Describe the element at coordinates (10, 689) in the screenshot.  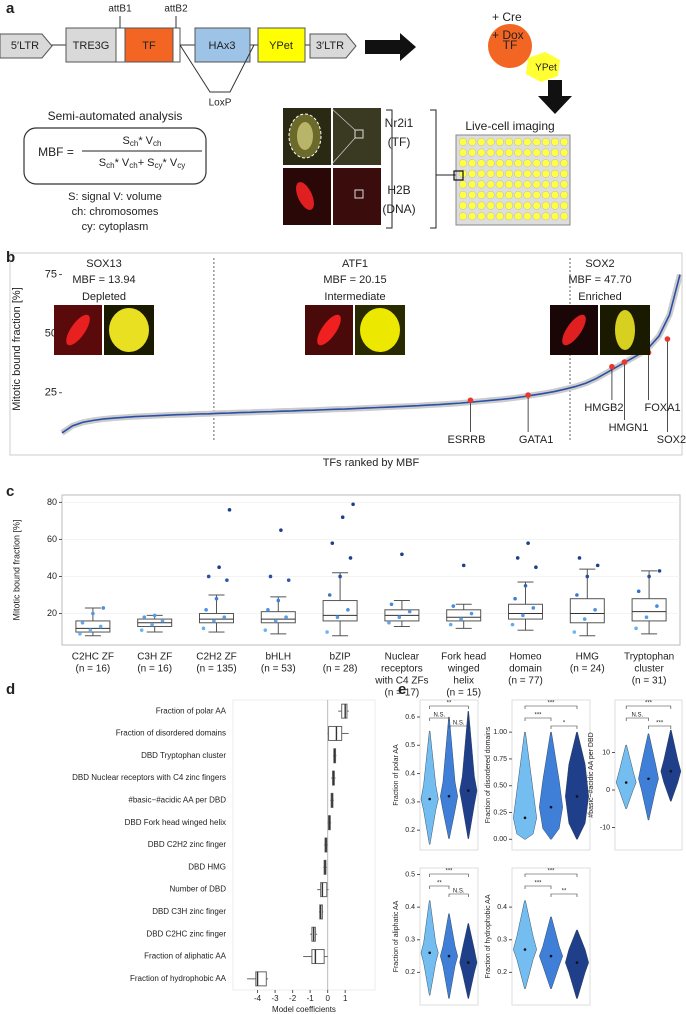
I see `panel-label: d` at that location.